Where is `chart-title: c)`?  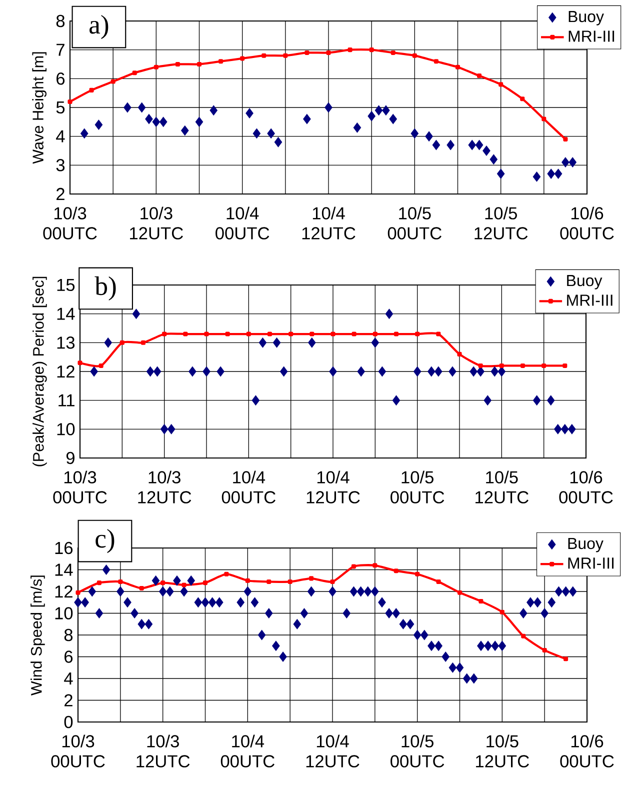 chart-title: c) is located at coordinates (105, 541).